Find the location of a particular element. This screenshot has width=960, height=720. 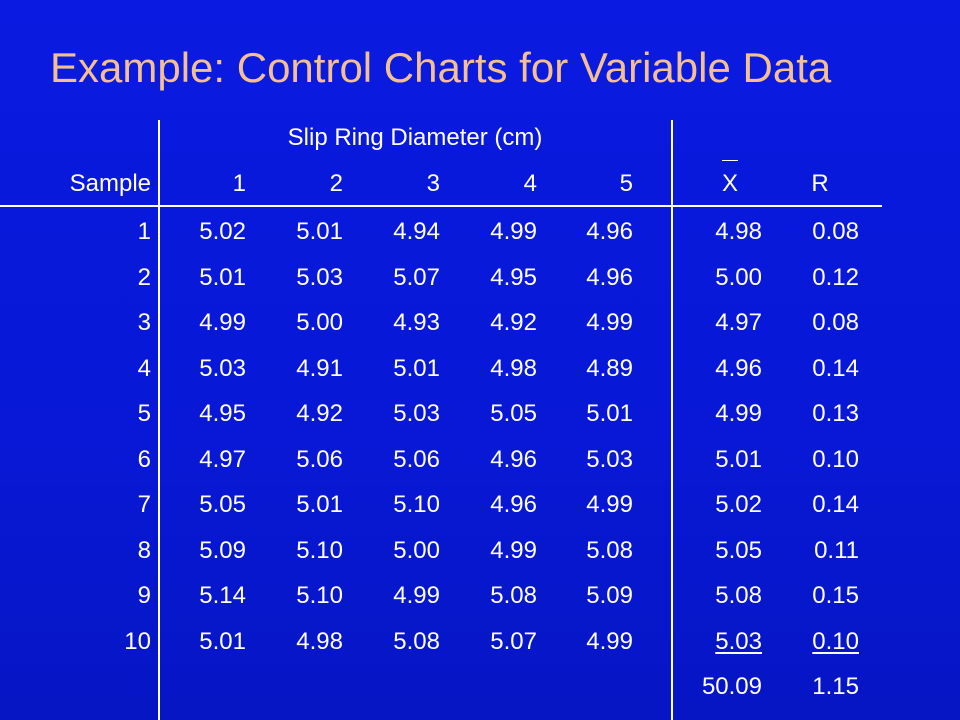

cell-obs: 4.89 is located at coordinates (609, 368).